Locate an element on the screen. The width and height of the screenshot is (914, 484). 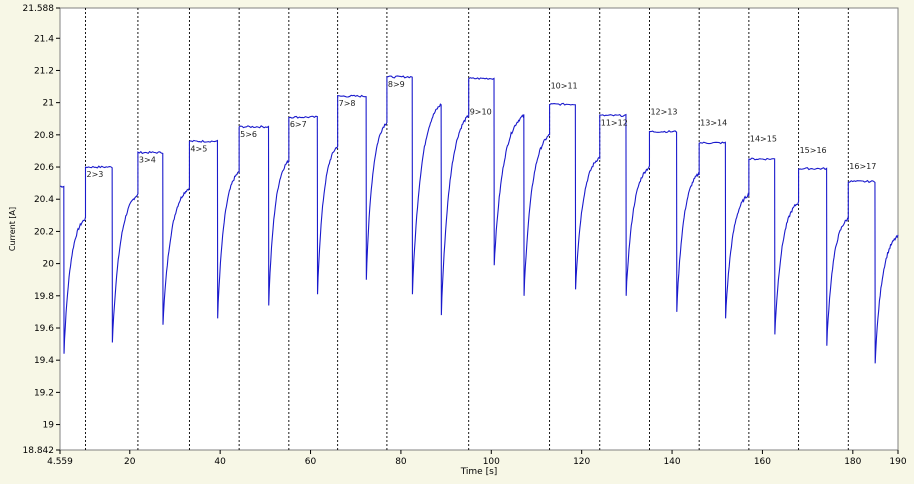
y-axis-label: Current [A] is located at coordinates (12, 229).